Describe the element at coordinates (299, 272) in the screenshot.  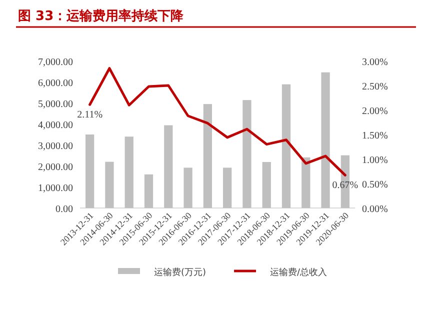
I see `legend-label: 运输费/总收入` at that location.